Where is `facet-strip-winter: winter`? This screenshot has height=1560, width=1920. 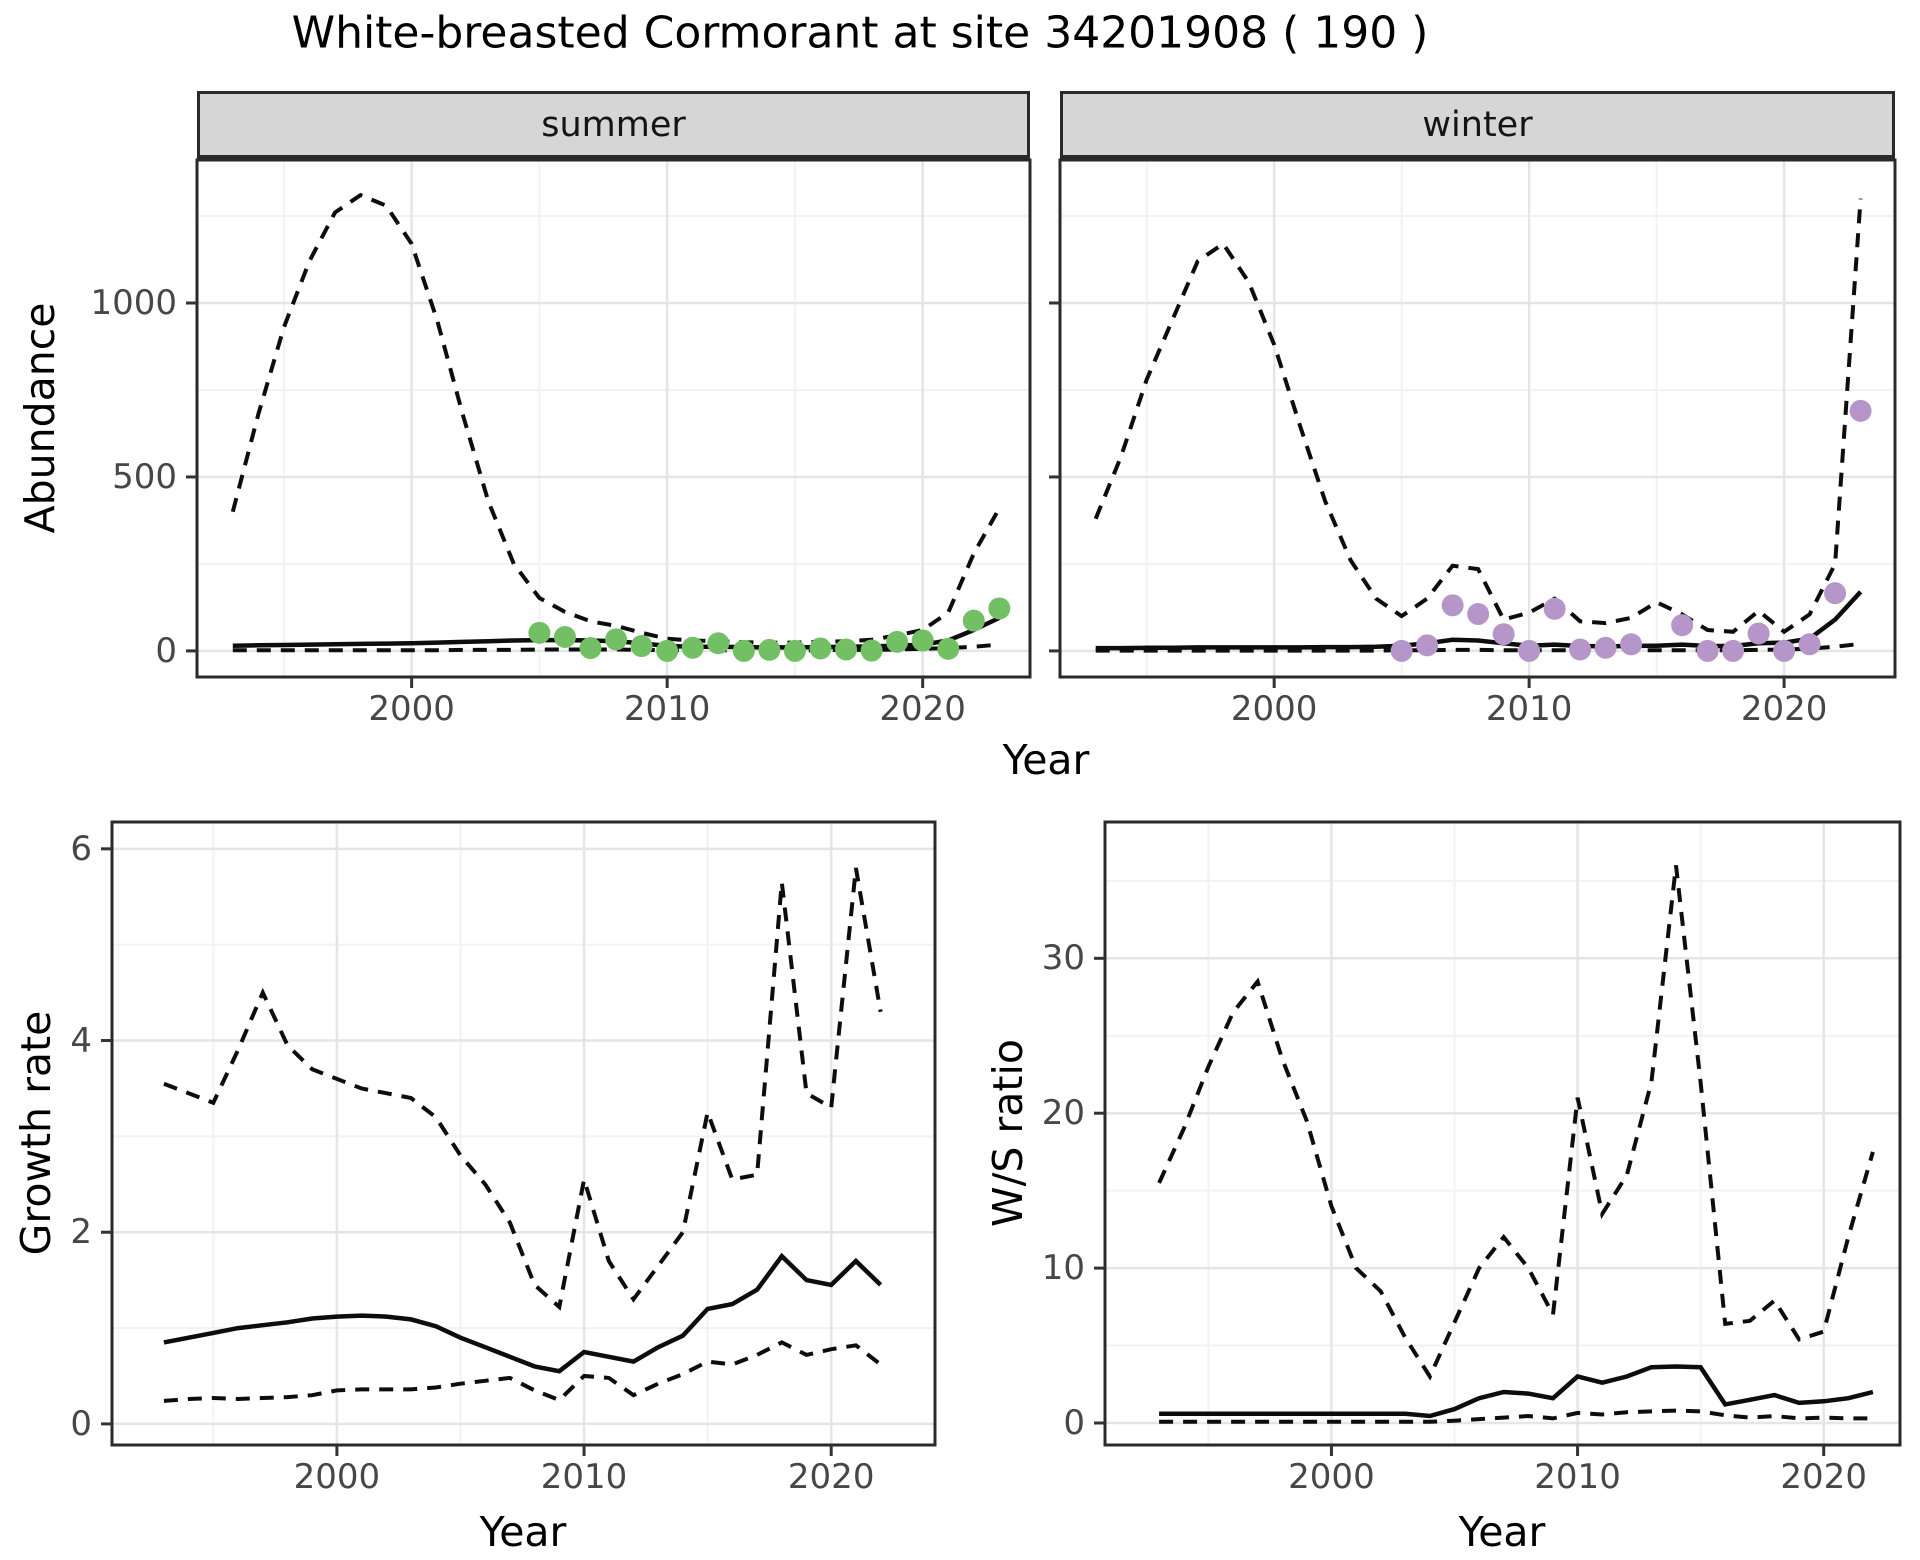
facet-strip-winter: winter is located at coordinates (1477, 125).